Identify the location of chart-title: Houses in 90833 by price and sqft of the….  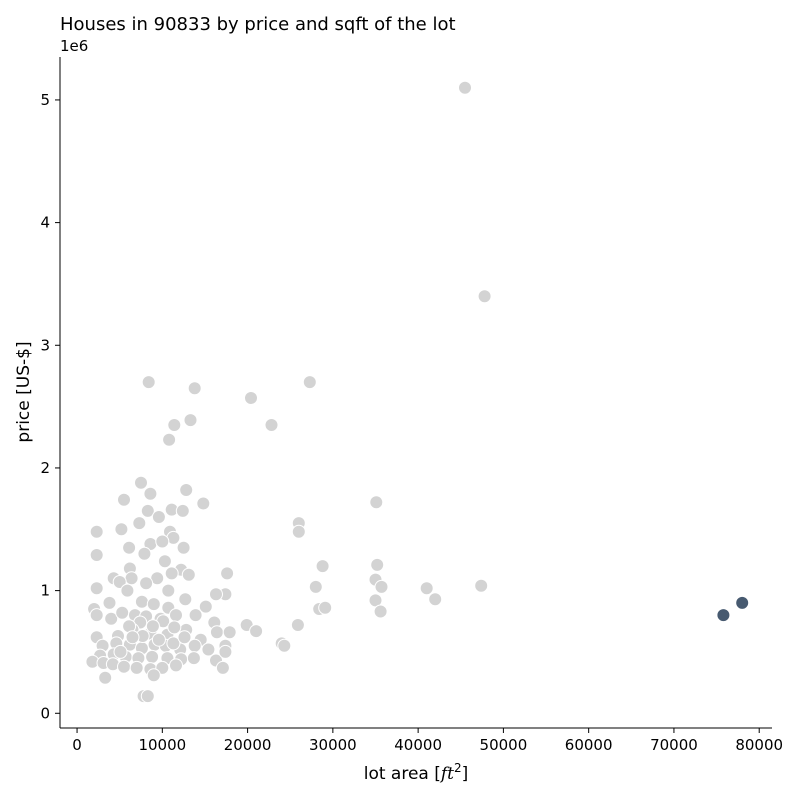
(258, 24).